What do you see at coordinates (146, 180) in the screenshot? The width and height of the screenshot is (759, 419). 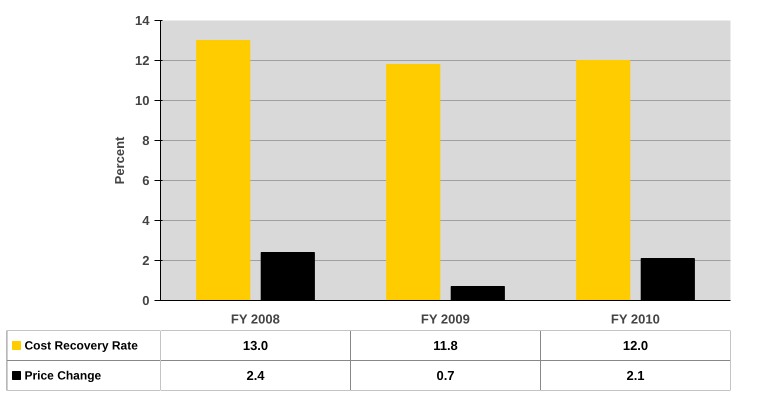 I see `y-tick-label: 6` at bounding box center [146, 180].